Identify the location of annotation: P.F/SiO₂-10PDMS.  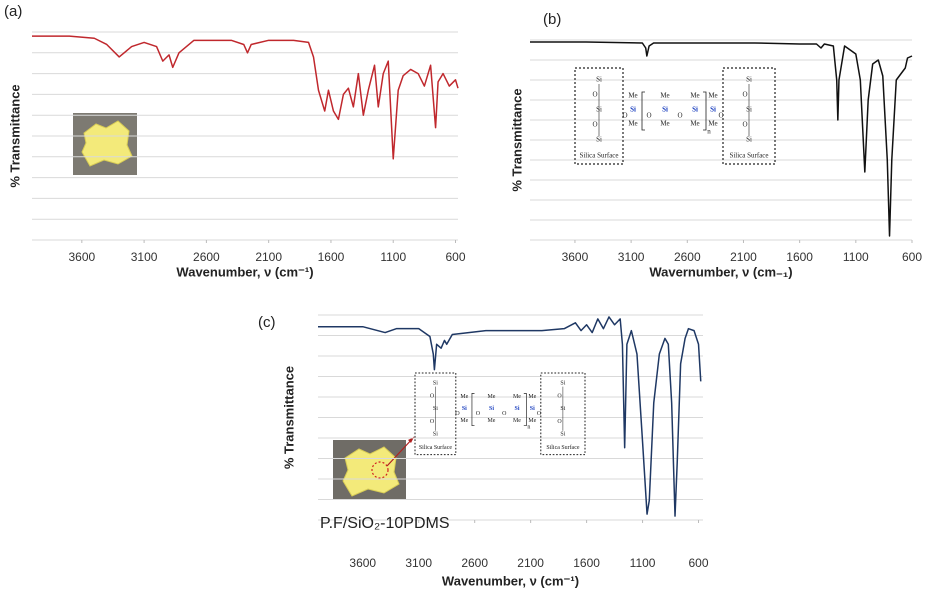
(385, 523).